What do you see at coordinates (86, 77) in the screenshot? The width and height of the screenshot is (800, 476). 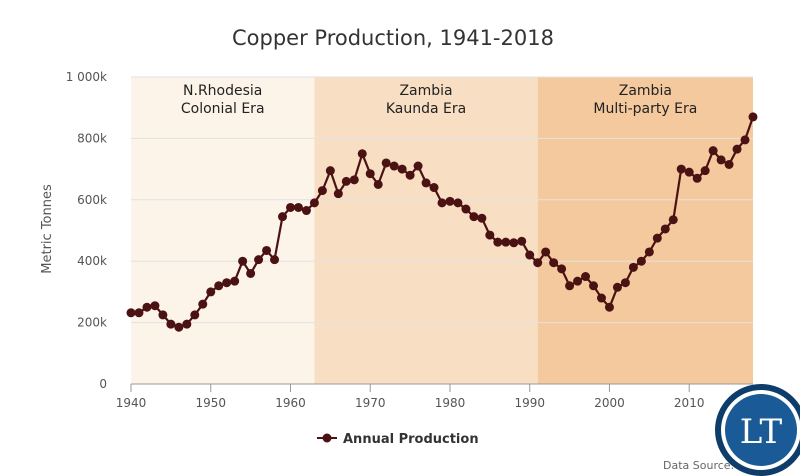 I see `y-tick-label: 1 000k` at bounding box center [86, 77].